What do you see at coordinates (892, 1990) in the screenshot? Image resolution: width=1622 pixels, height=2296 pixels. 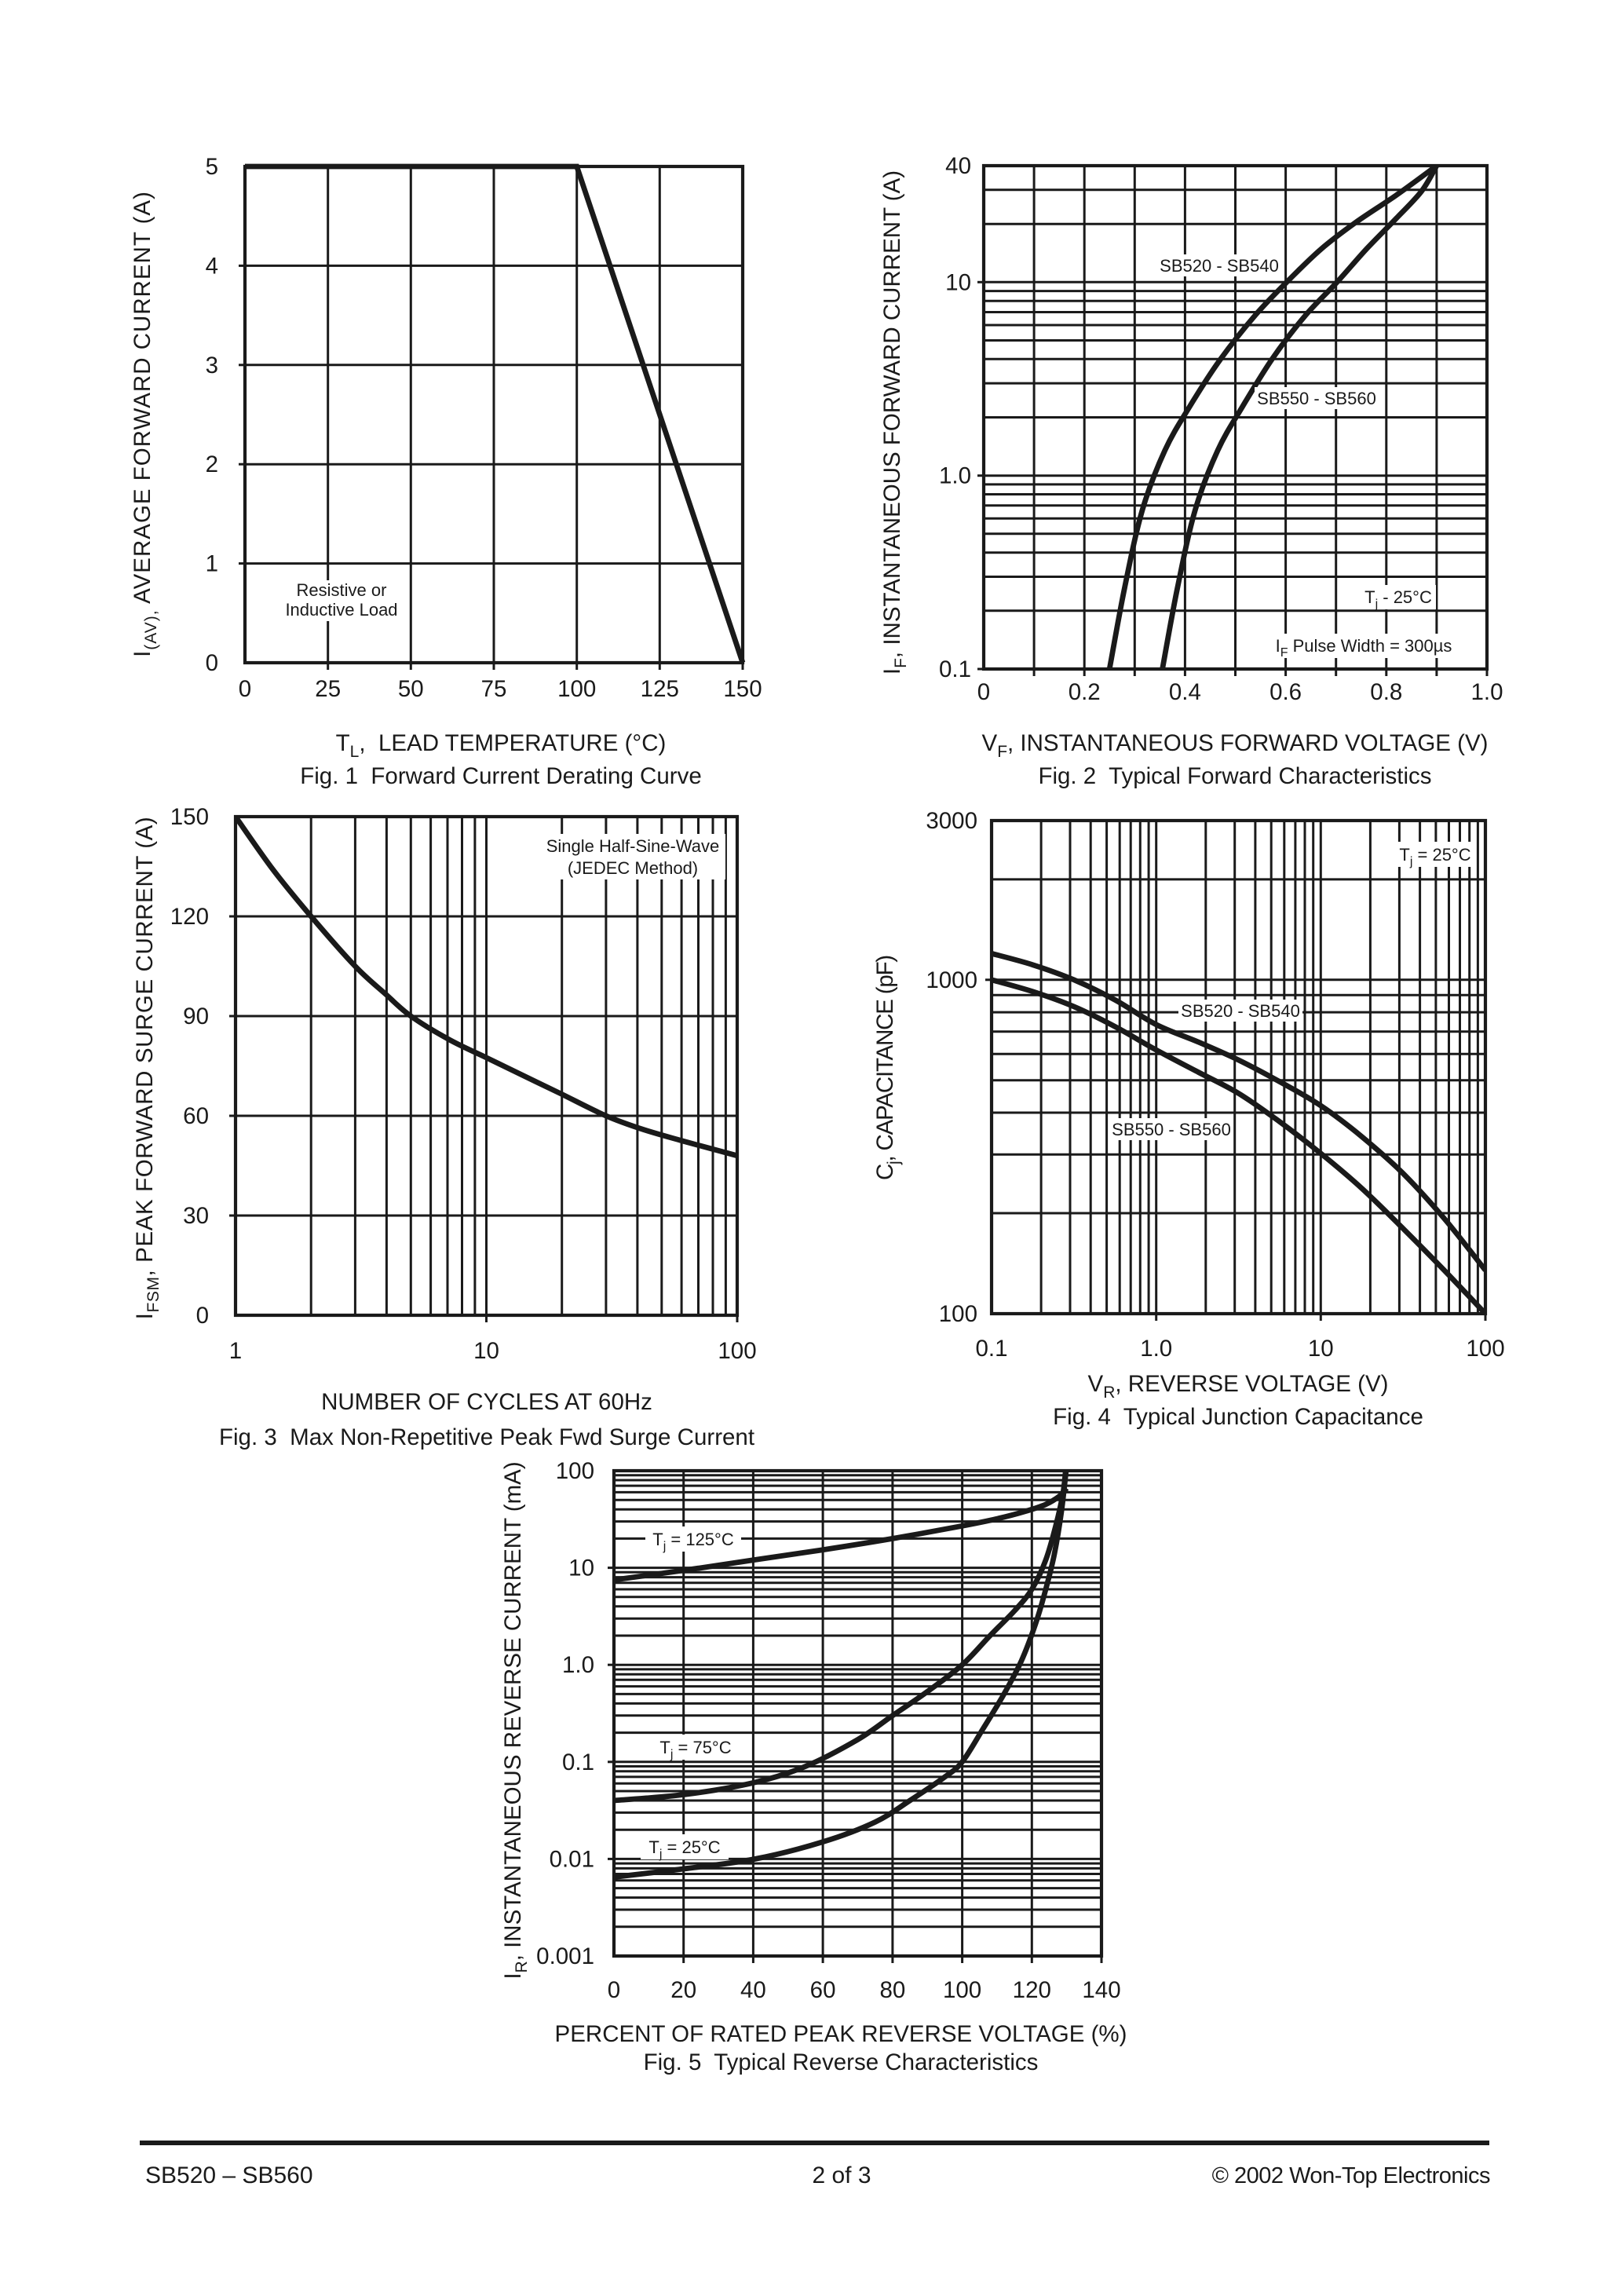 I see `svg-text: 80` at bounding box center [892, 1990].